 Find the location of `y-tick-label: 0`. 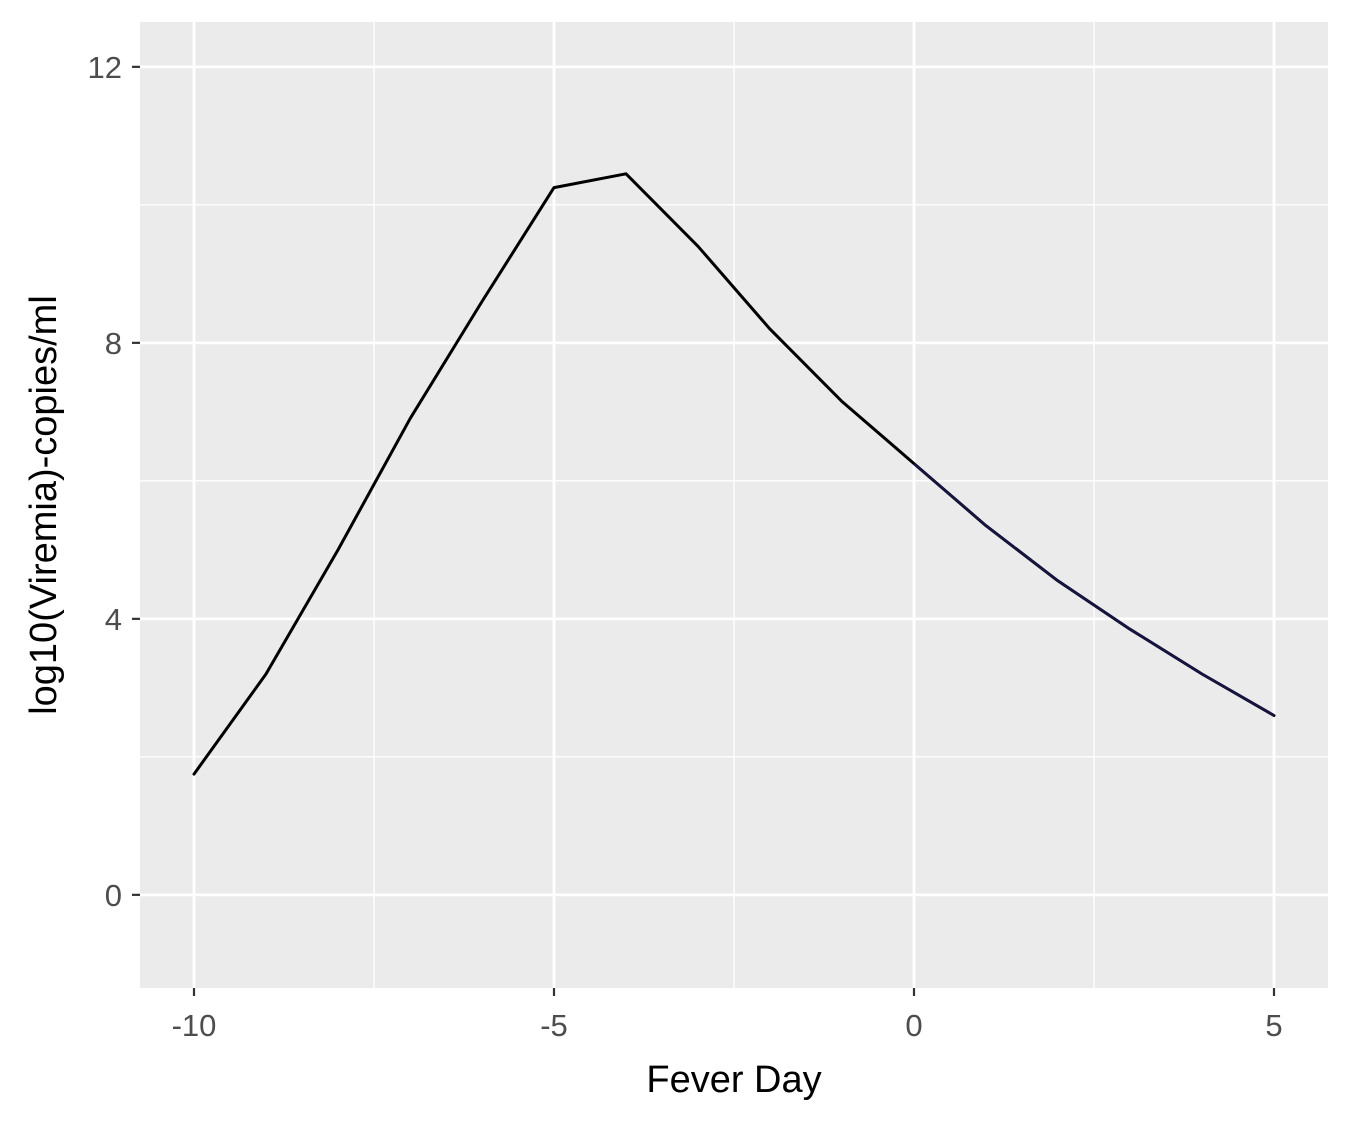

y-tick-label: 0 is located at coordinates (113, 895).